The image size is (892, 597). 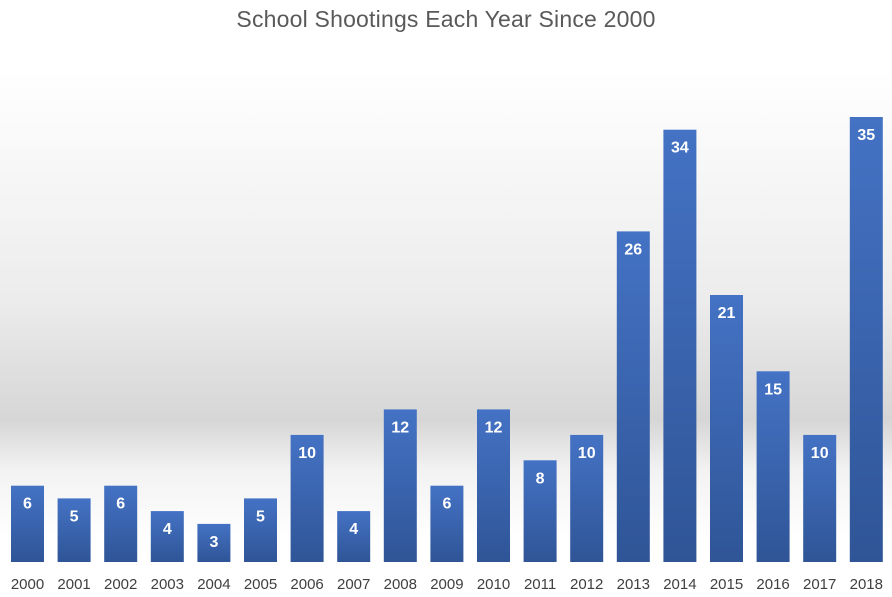 I want to click on x-tick-label: 2011, so click(x=540, y=584).